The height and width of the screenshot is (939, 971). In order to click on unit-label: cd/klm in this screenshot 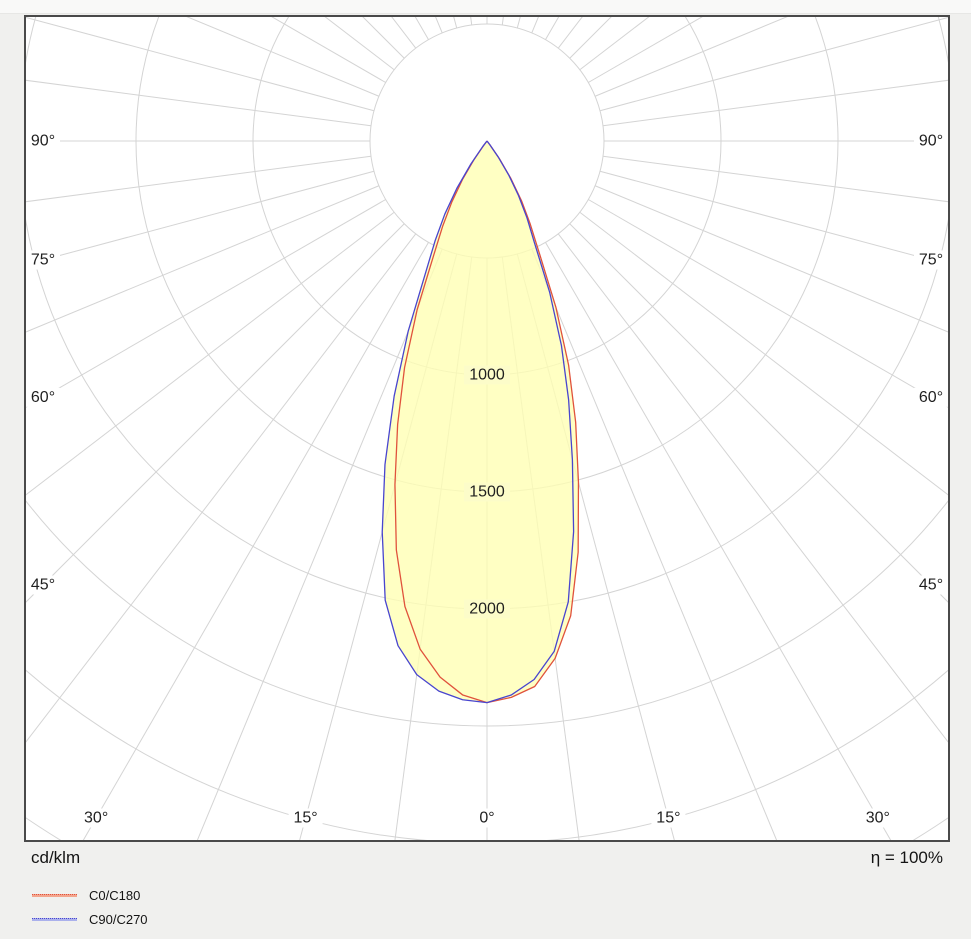, I will do `click(56, 857)`.